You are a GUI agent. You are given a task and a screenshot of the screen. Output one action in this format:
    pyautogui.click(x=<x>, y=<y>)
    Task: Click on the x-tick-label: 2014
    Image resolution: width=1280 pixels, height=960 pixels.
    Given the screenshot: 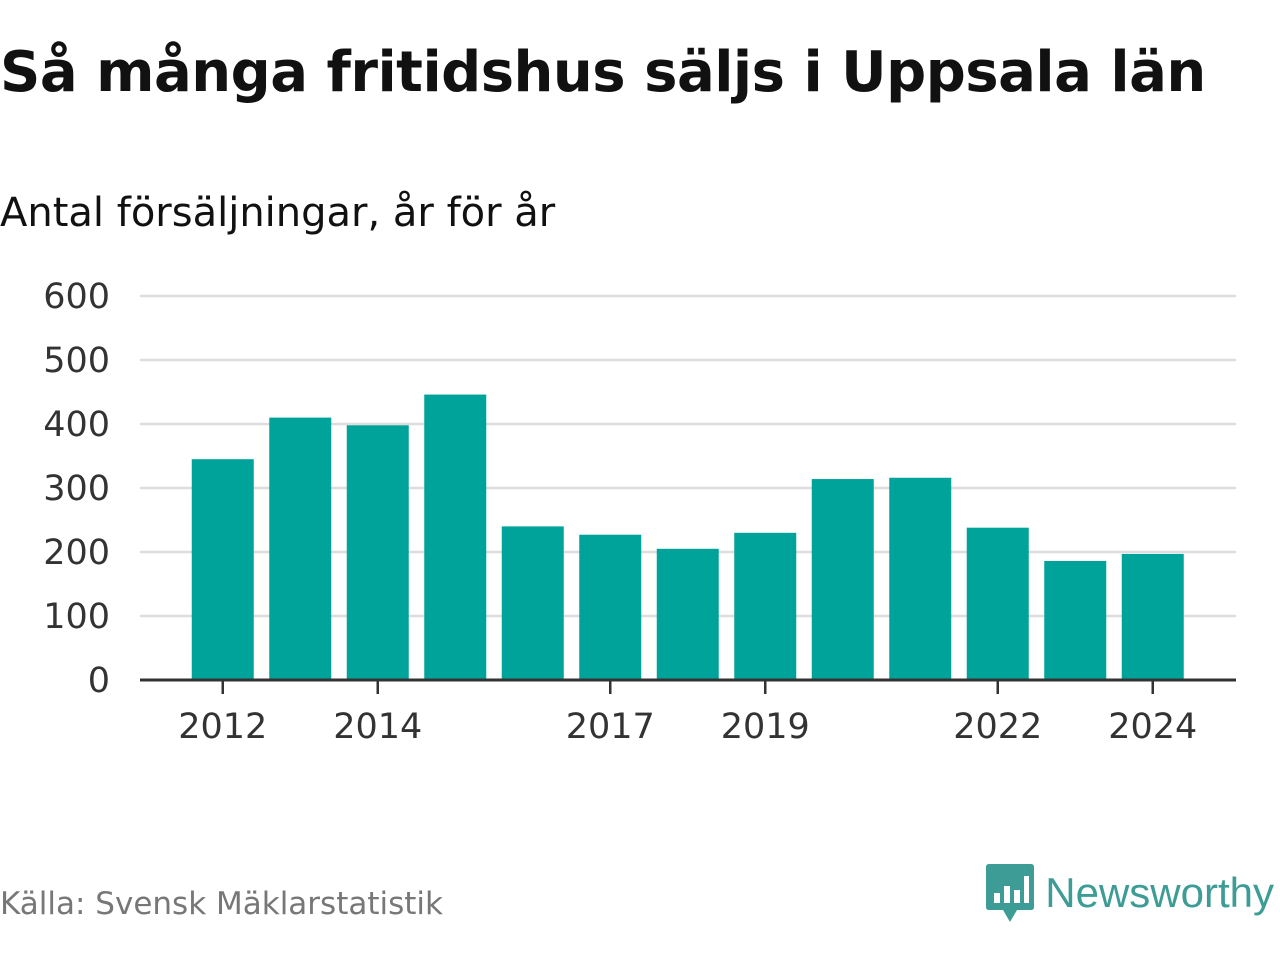 What is the action you would take?
    pyautogui.click(x=377, y=727)
    